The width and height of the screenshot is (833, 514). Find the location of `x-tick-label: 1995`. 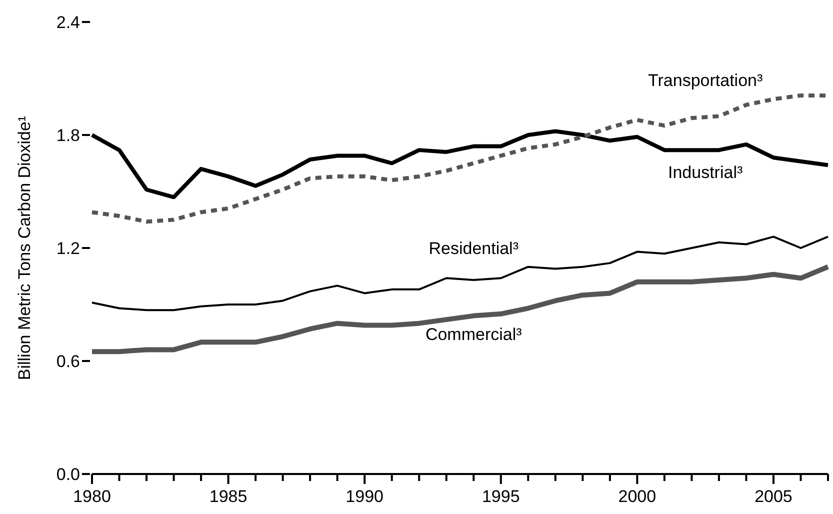

x-tick-label: 1995 is located at coordinates (501, 496).